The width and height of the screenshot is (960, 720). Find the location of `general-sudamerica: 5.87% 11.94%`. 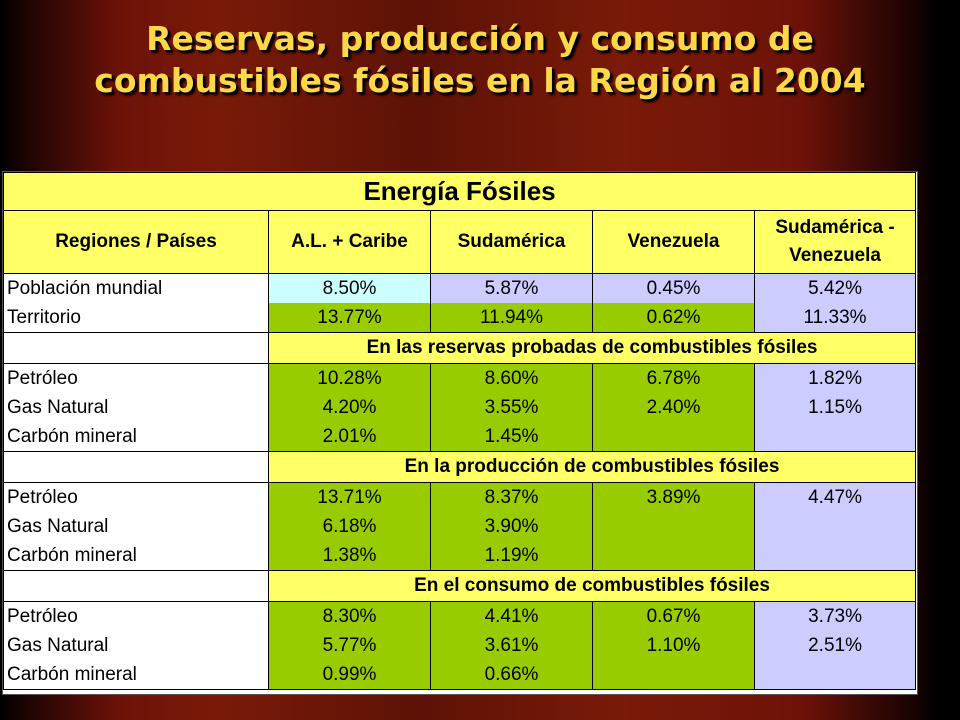

general-sudamerica: 5.87% 11.94% is located at coordinates (511, 303).